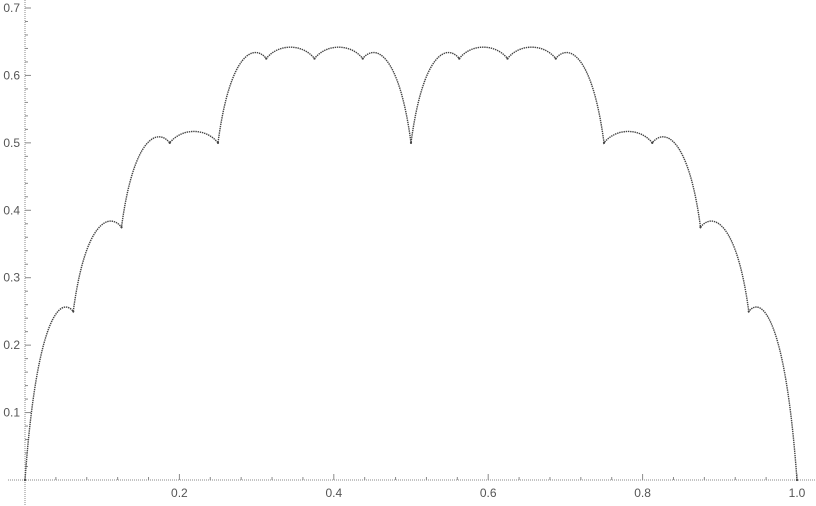  Describe the element at coordinates (11, 278) in the screenshot. I see `y-tick-label: 0.3` at that location.